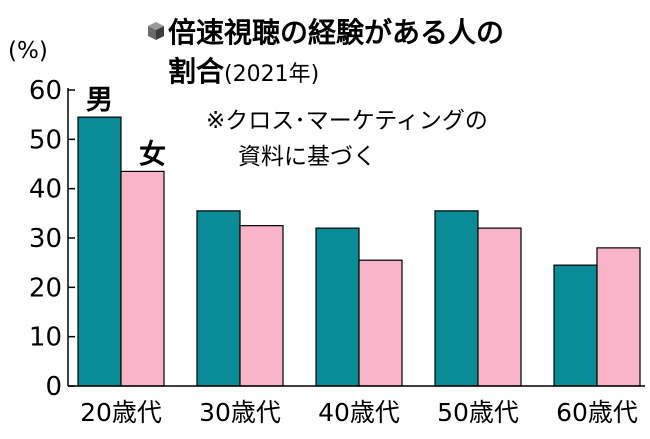  I want to click on x-tick-label: 60歳代, so click(597, 412).